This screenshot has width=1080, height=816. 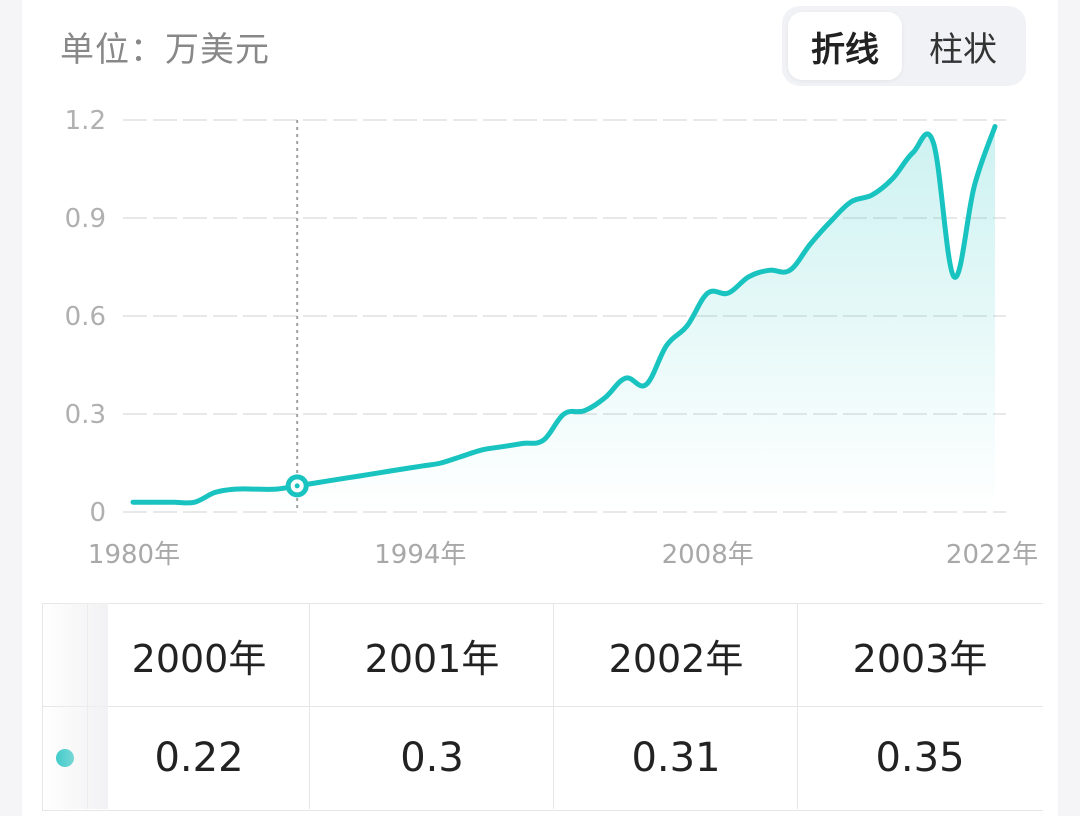 What do you see at coordinates (134, 555) in the screenshot?
I see `x-tick-label: 1980年` at bounding box center [134, 555].